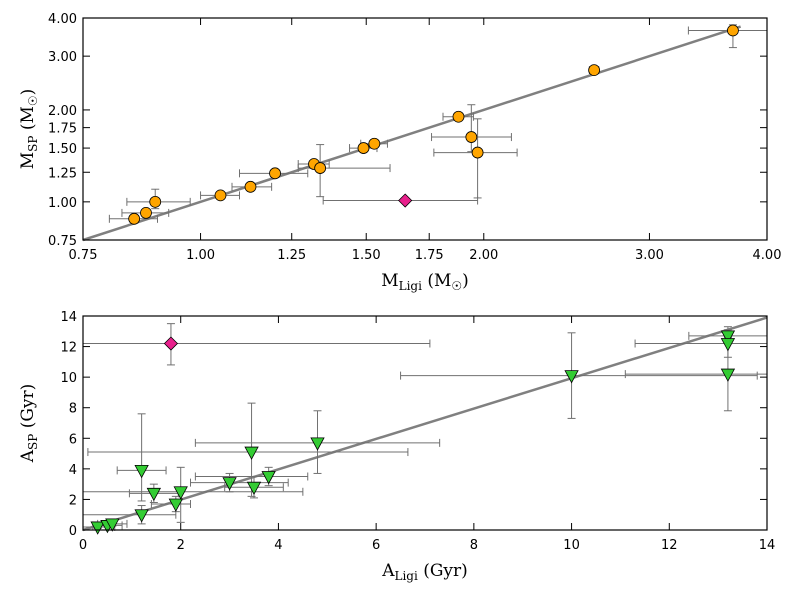 The width and height of the screenshot is (800, 600). Describe the element at coordinates (73, 470) in the screenshot. I see `y-tick-label: 4` at that location.